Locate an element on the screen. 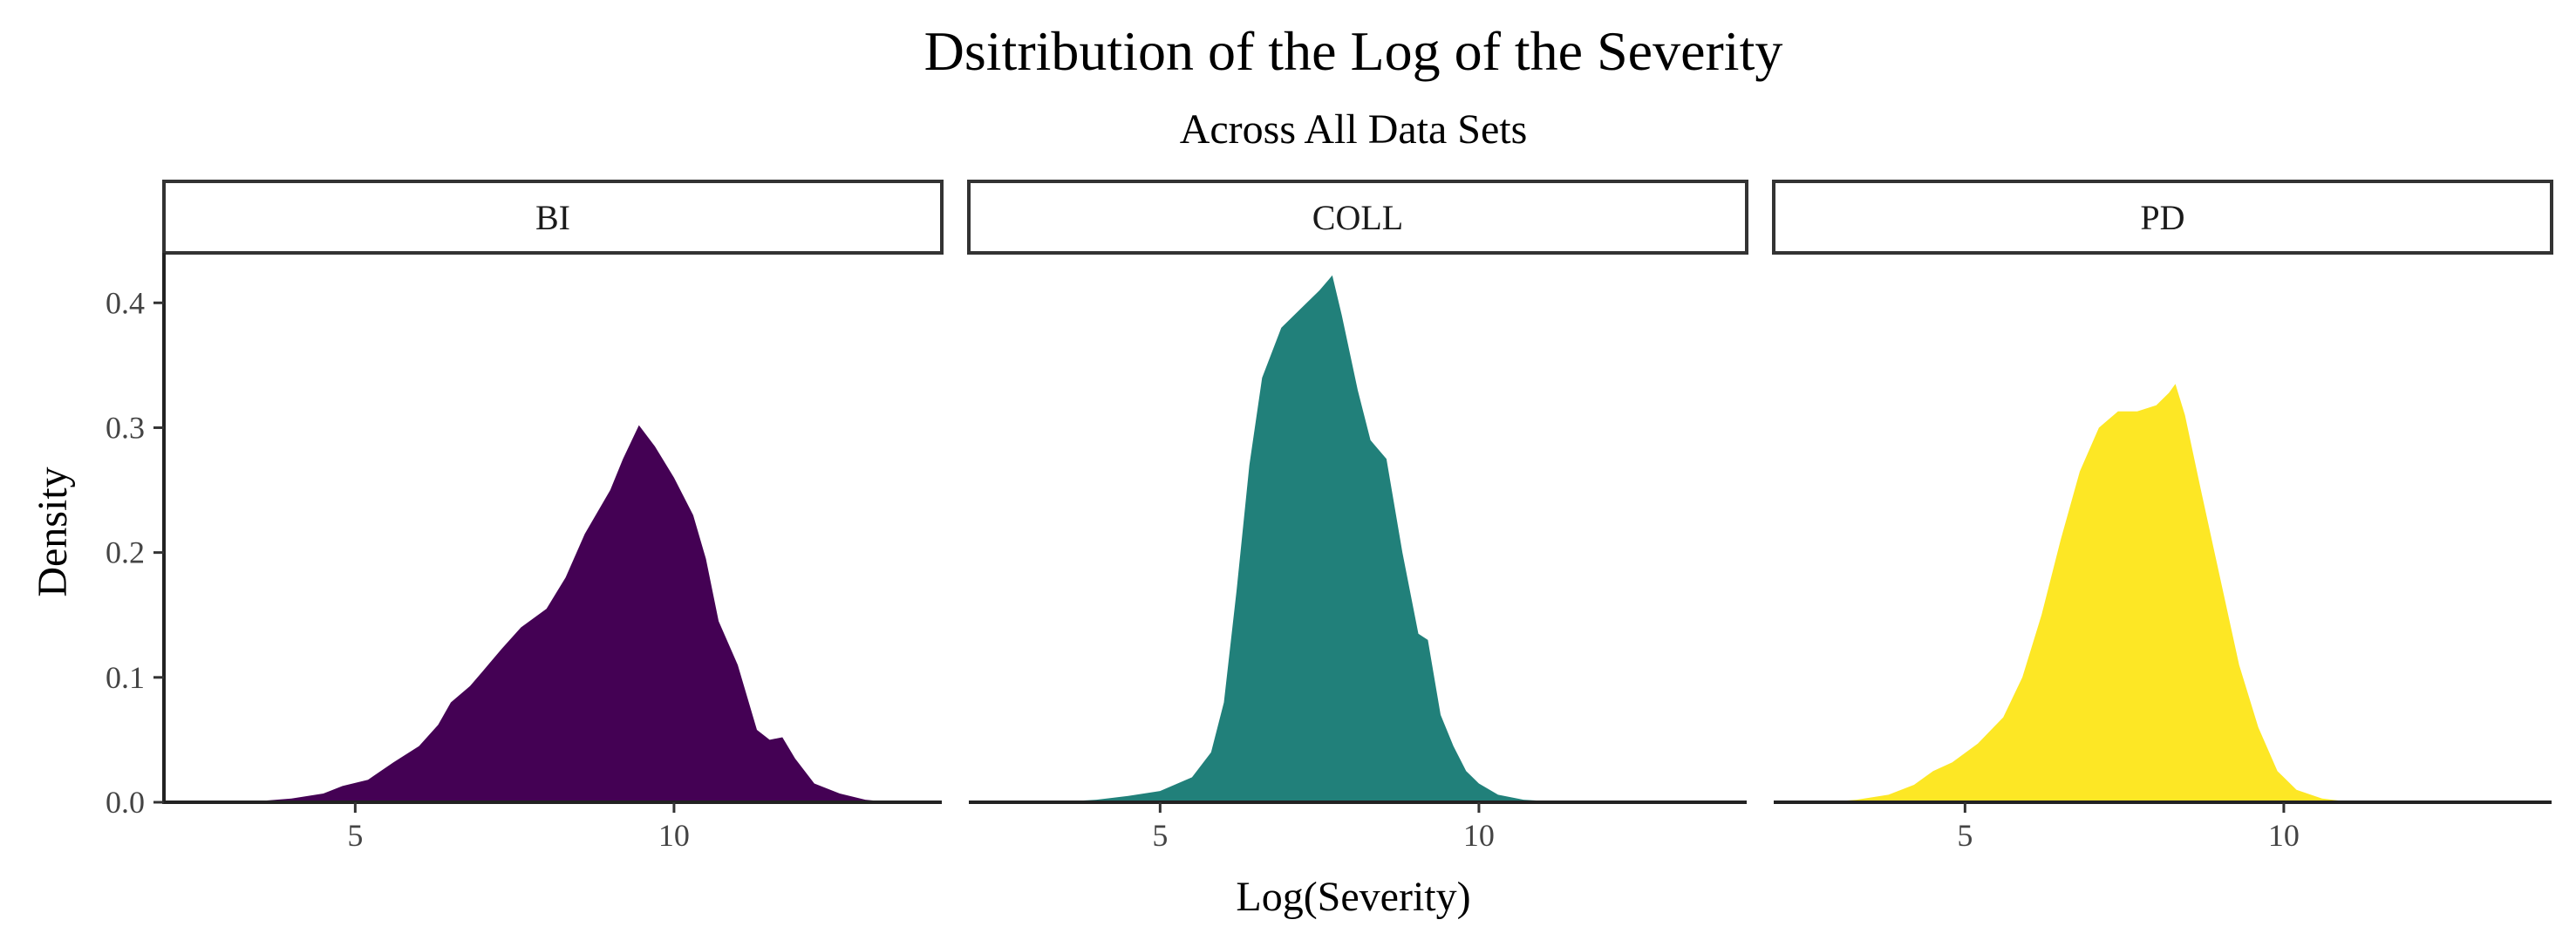 The width and height of the screenshot is (2576, 947). y-tick-label: 0.3 is located at coordinates (125, 427).